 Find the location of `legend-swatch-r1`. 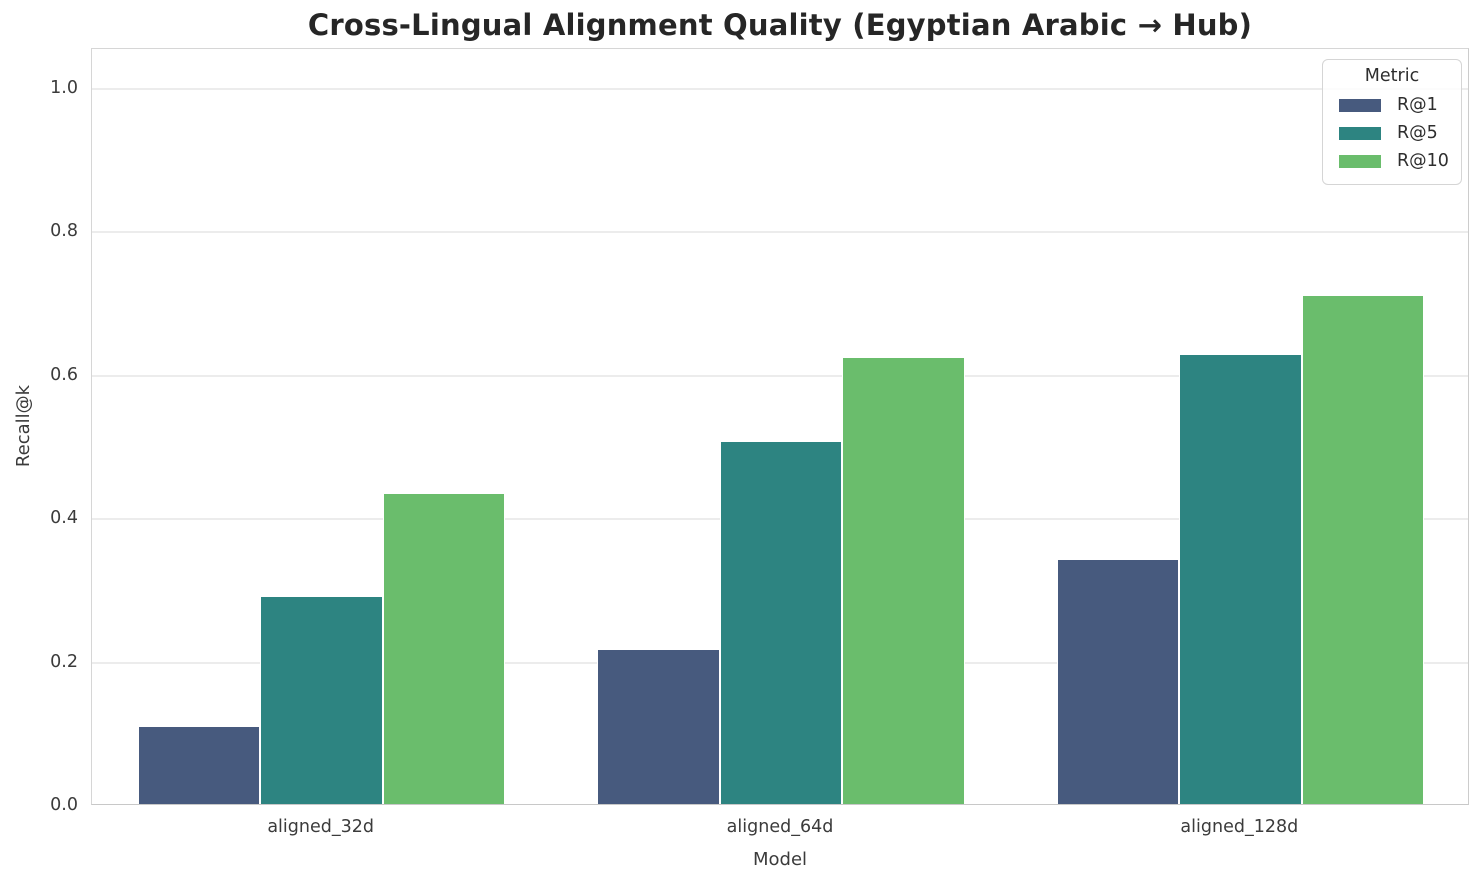

legend-swatch-r1 is located at coordinates (1360, 105).